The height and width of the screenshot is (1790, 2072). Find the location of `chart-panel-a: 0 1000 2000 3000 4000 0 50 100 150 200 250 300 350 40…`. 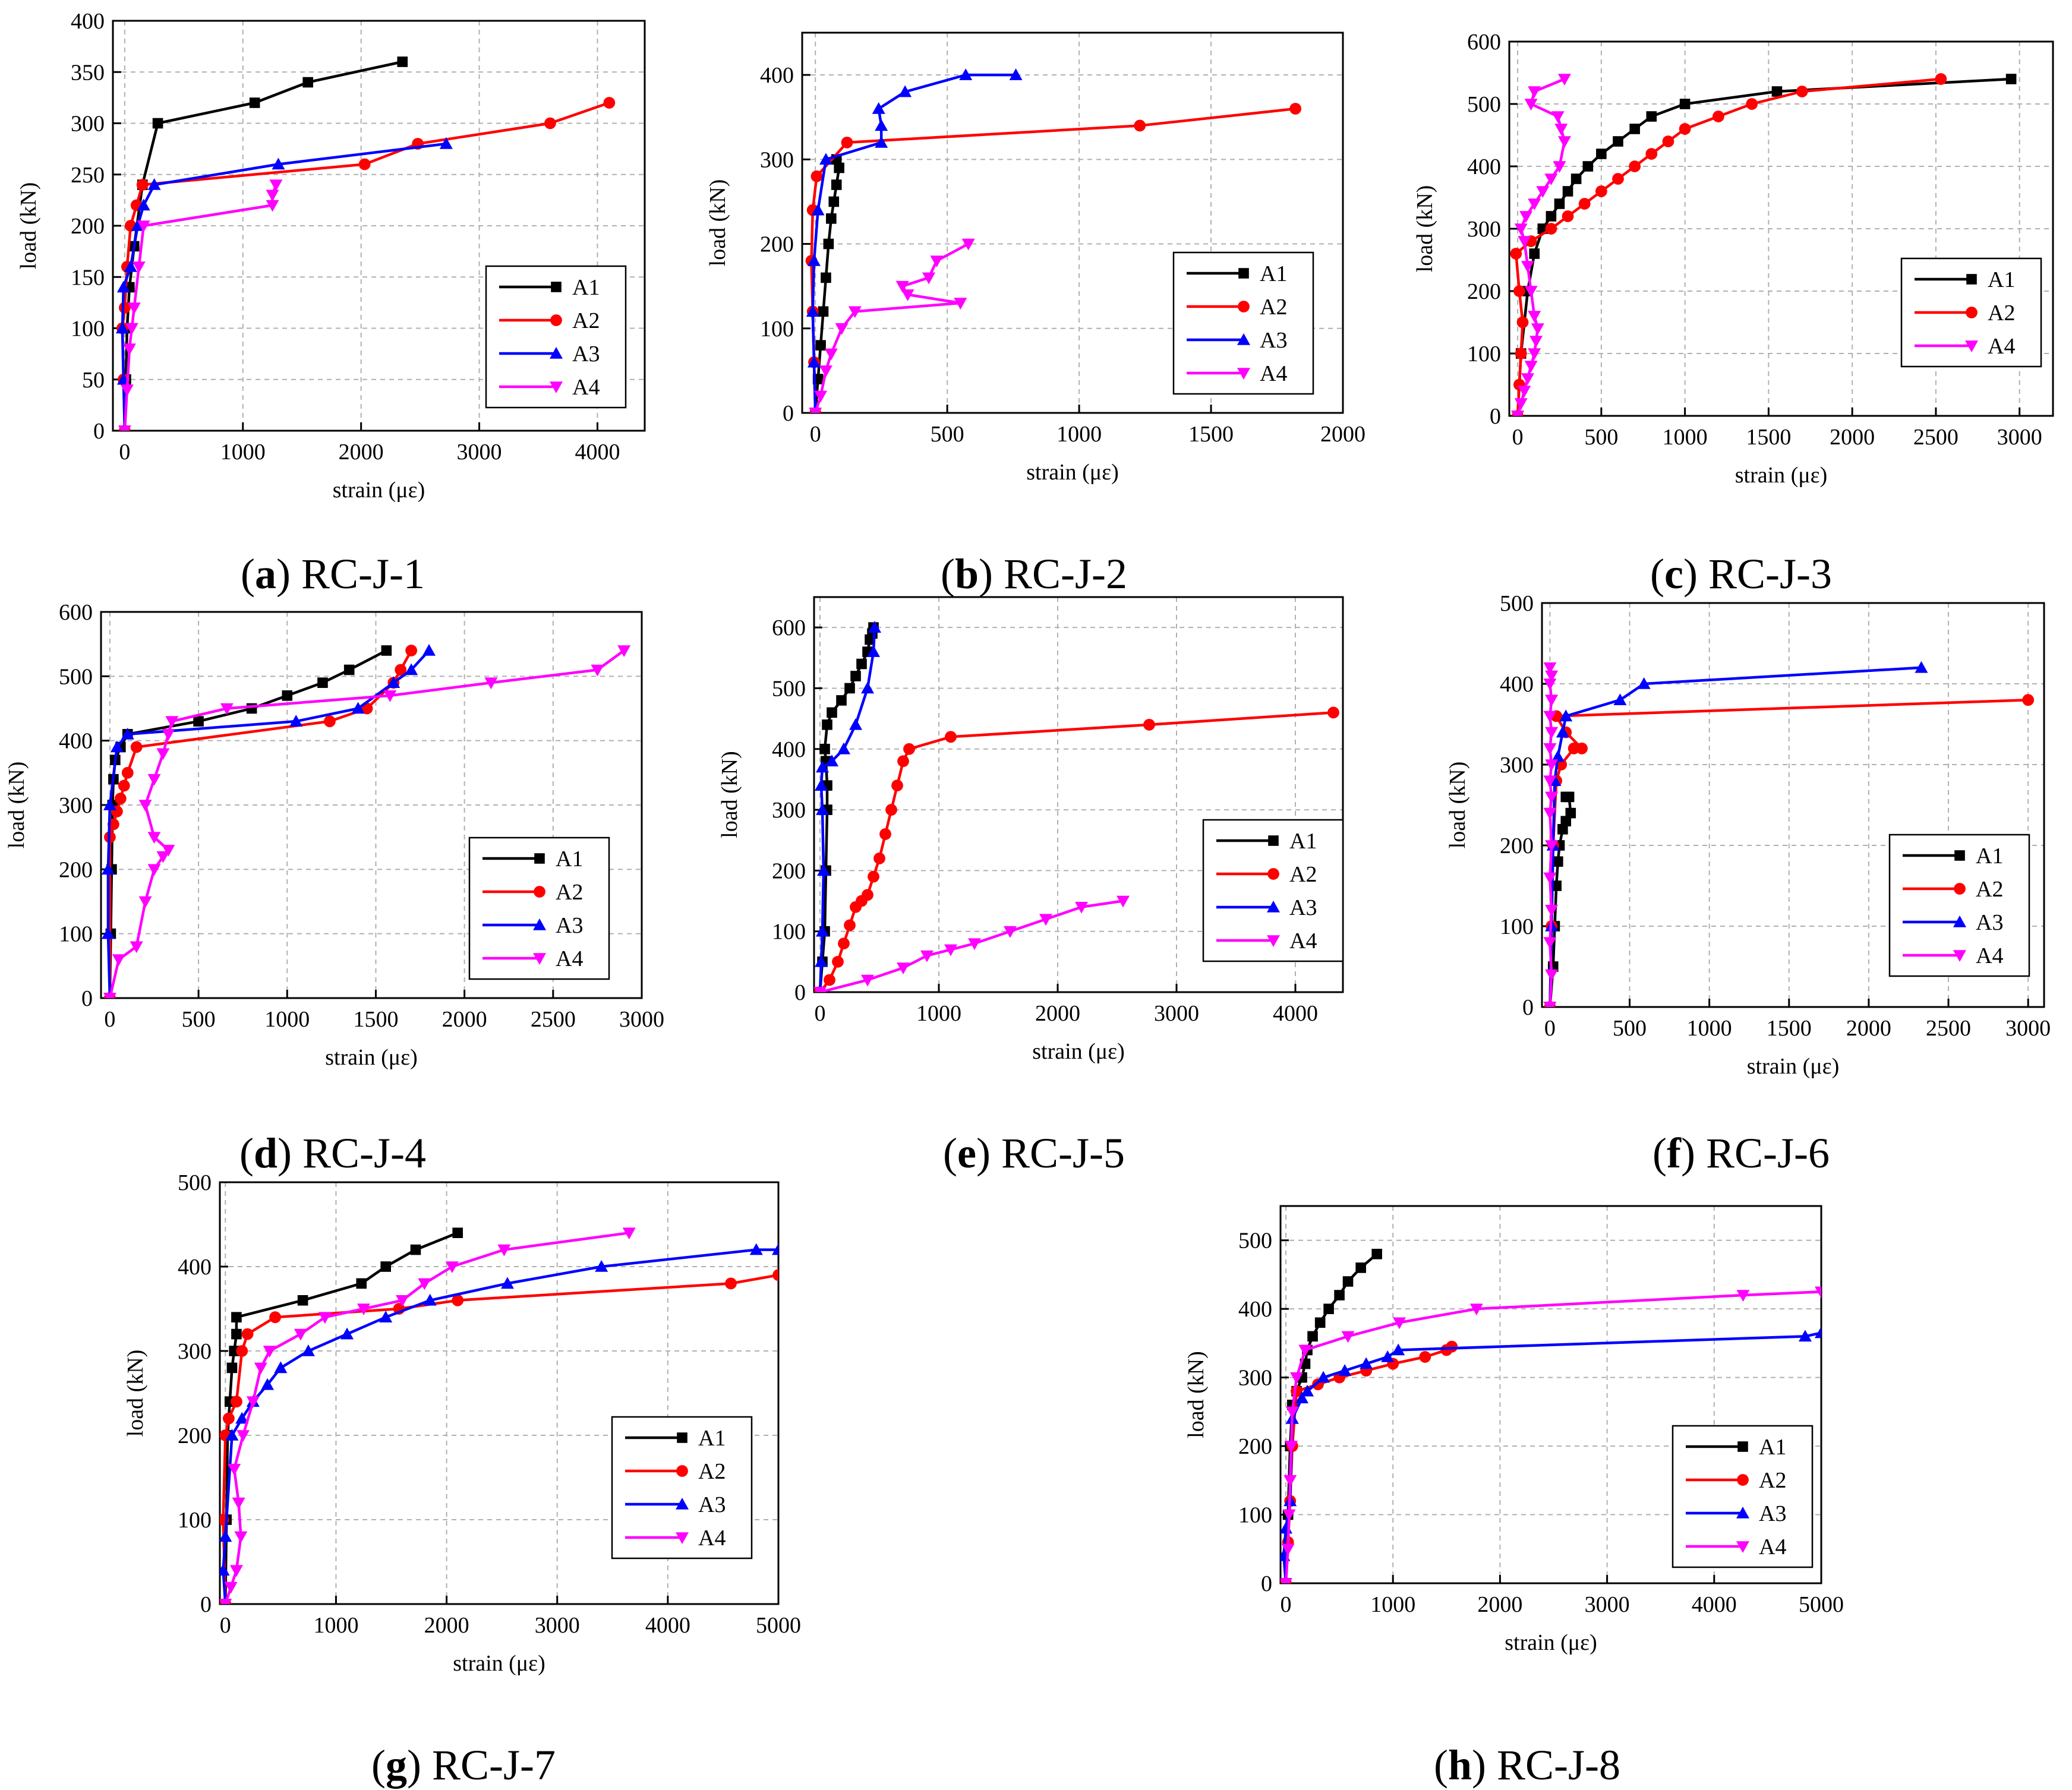

chart-panel-a: 0 1000 2000 3000 4000 0 50 100 150 200 250 300 350 40… is located at coordinates (331, 256).